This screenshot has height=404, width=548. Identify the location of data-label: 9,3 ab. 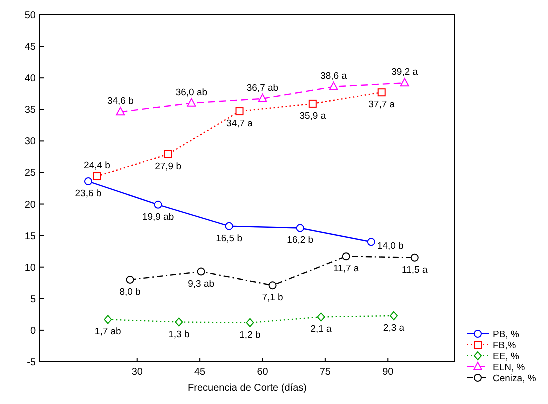
(201, 284).